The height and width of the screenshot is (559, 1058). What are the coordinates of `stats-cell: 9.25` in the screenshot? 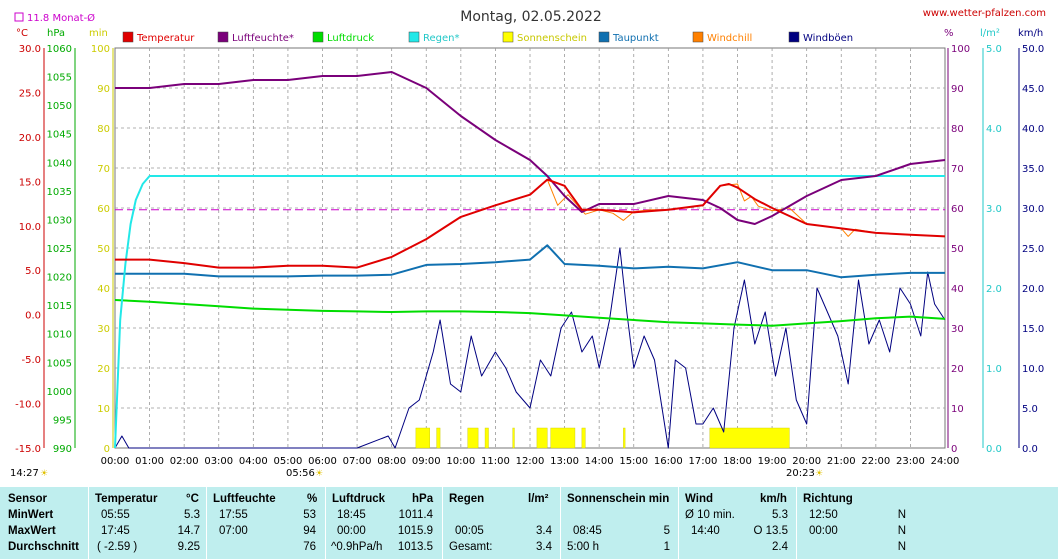 It's located at (188, 547).